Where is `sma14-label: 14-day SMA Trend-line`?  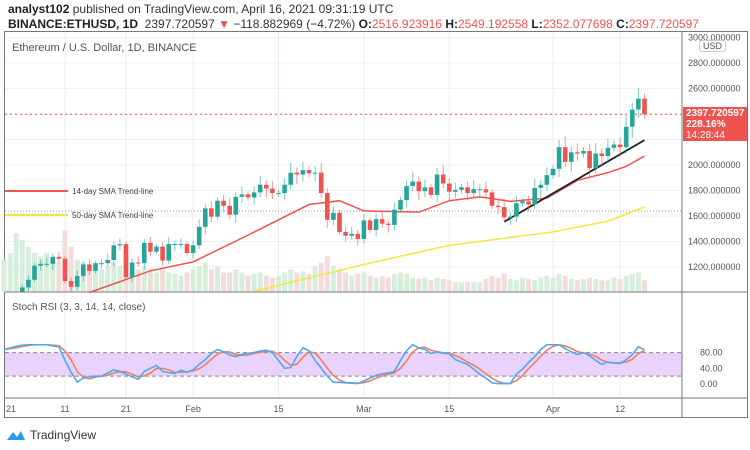
sma14-label: 14-day SMA Trend-line is located at coordinates (113, 191).